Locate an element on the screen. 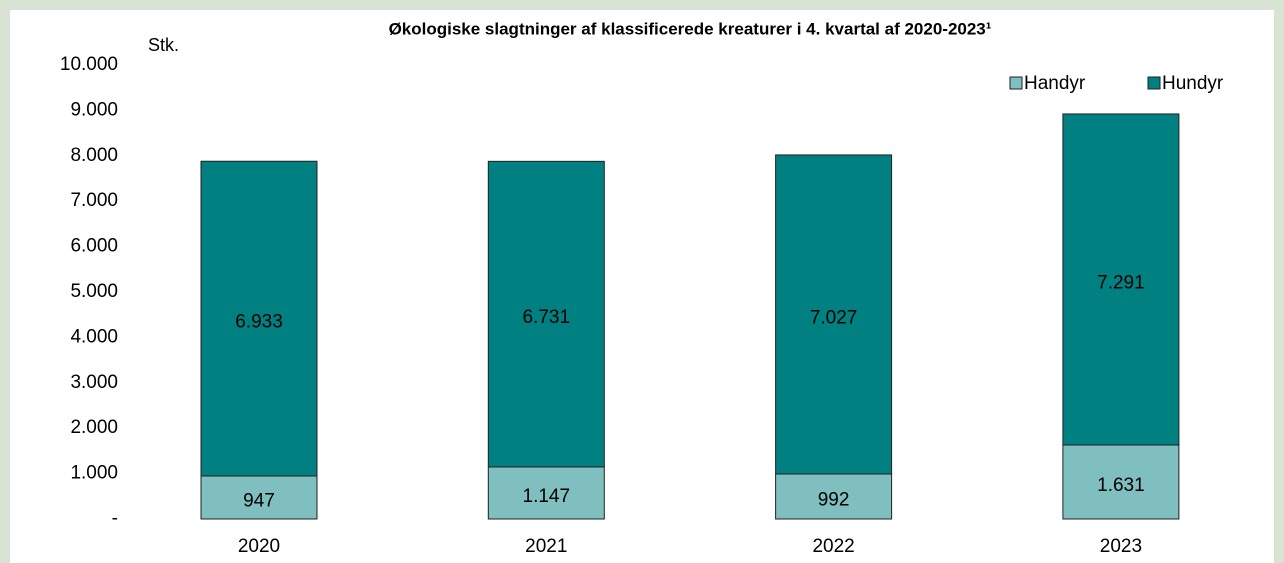 This screenshot has height=563, width=1284. x-tick-label: 2022 is located at coordinates (833, 546).